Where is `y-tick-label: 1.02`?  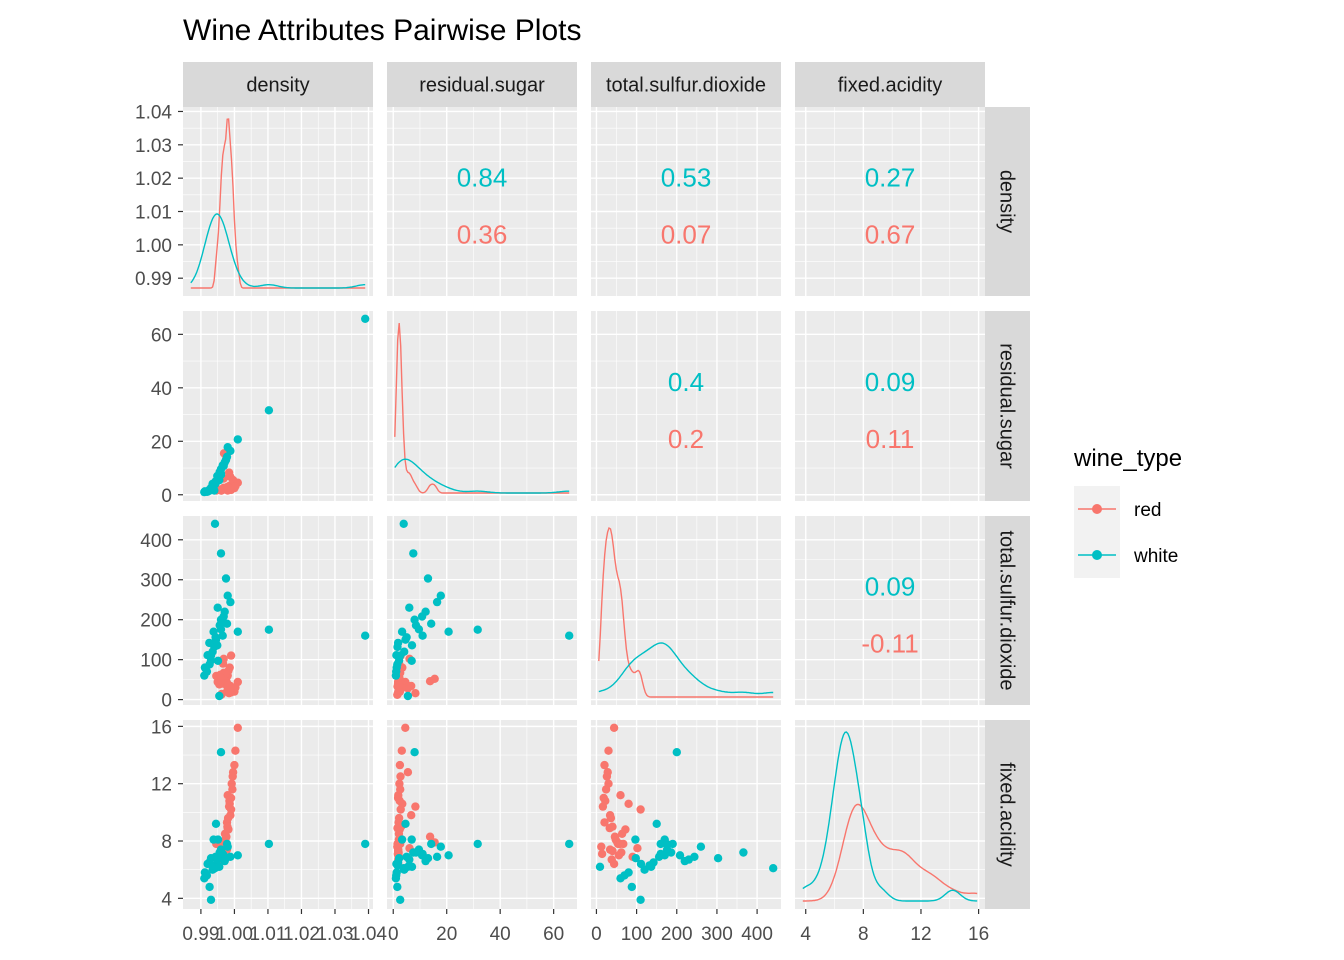
y-tick-label: 1.02 is located at coordinates (153, 179).